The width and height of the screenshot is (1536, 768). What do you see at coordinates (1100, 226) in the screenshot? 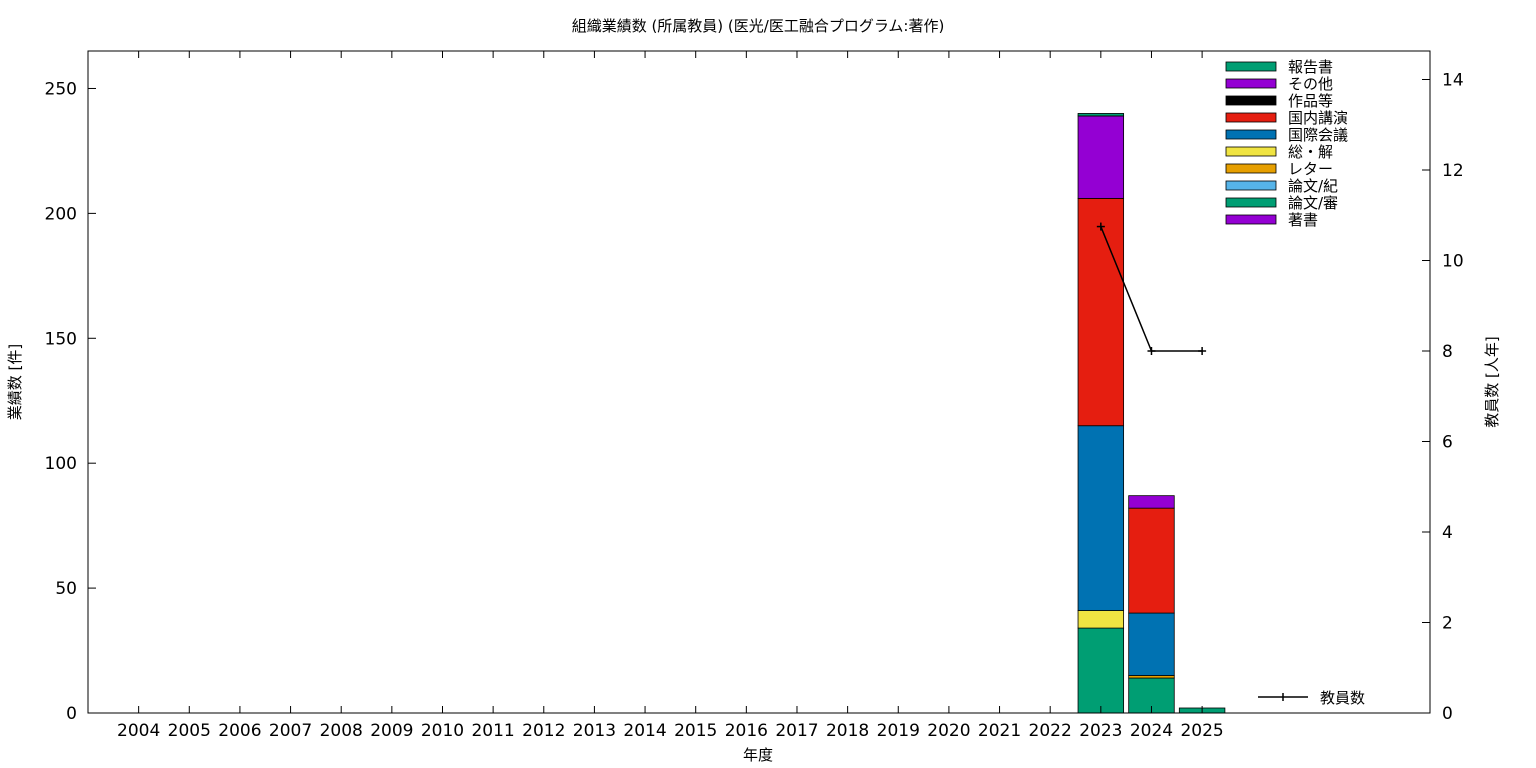
I see `teacher-count-point-2023` at bounding box center [1100, 226].